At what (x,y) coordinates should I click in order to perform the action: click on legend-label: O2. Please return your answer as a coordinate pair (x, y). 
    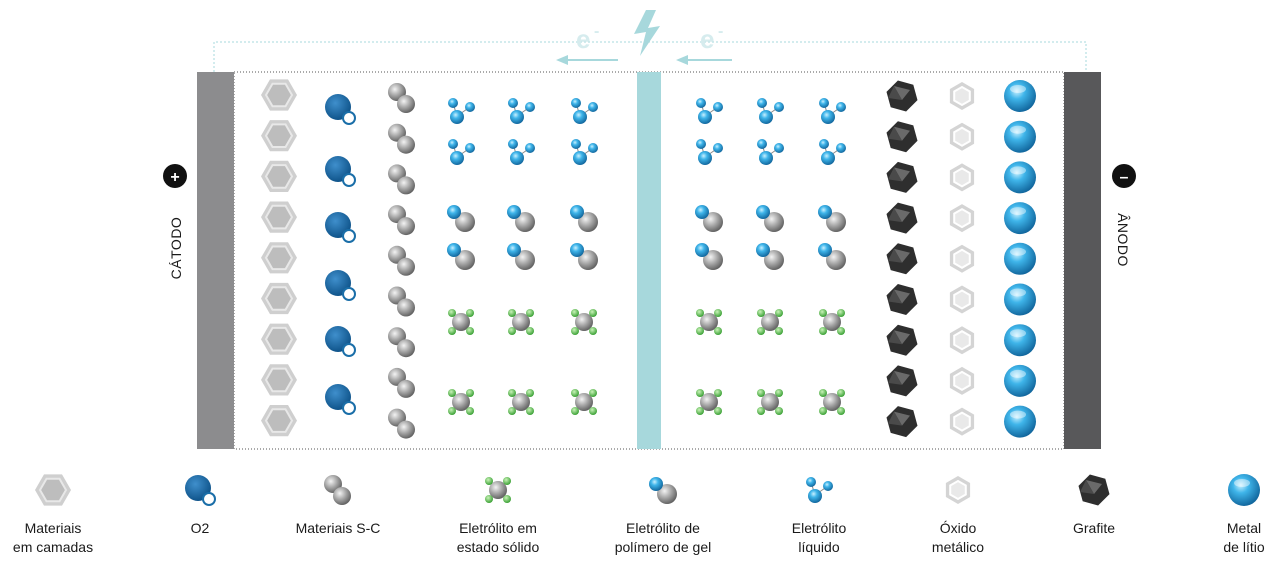
    Looking at the image, I should click on (200, 528).